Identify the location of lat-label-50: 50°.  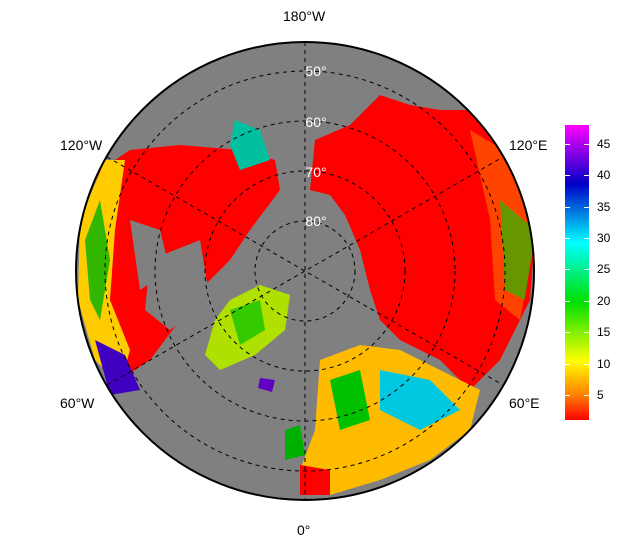
(315, 71).